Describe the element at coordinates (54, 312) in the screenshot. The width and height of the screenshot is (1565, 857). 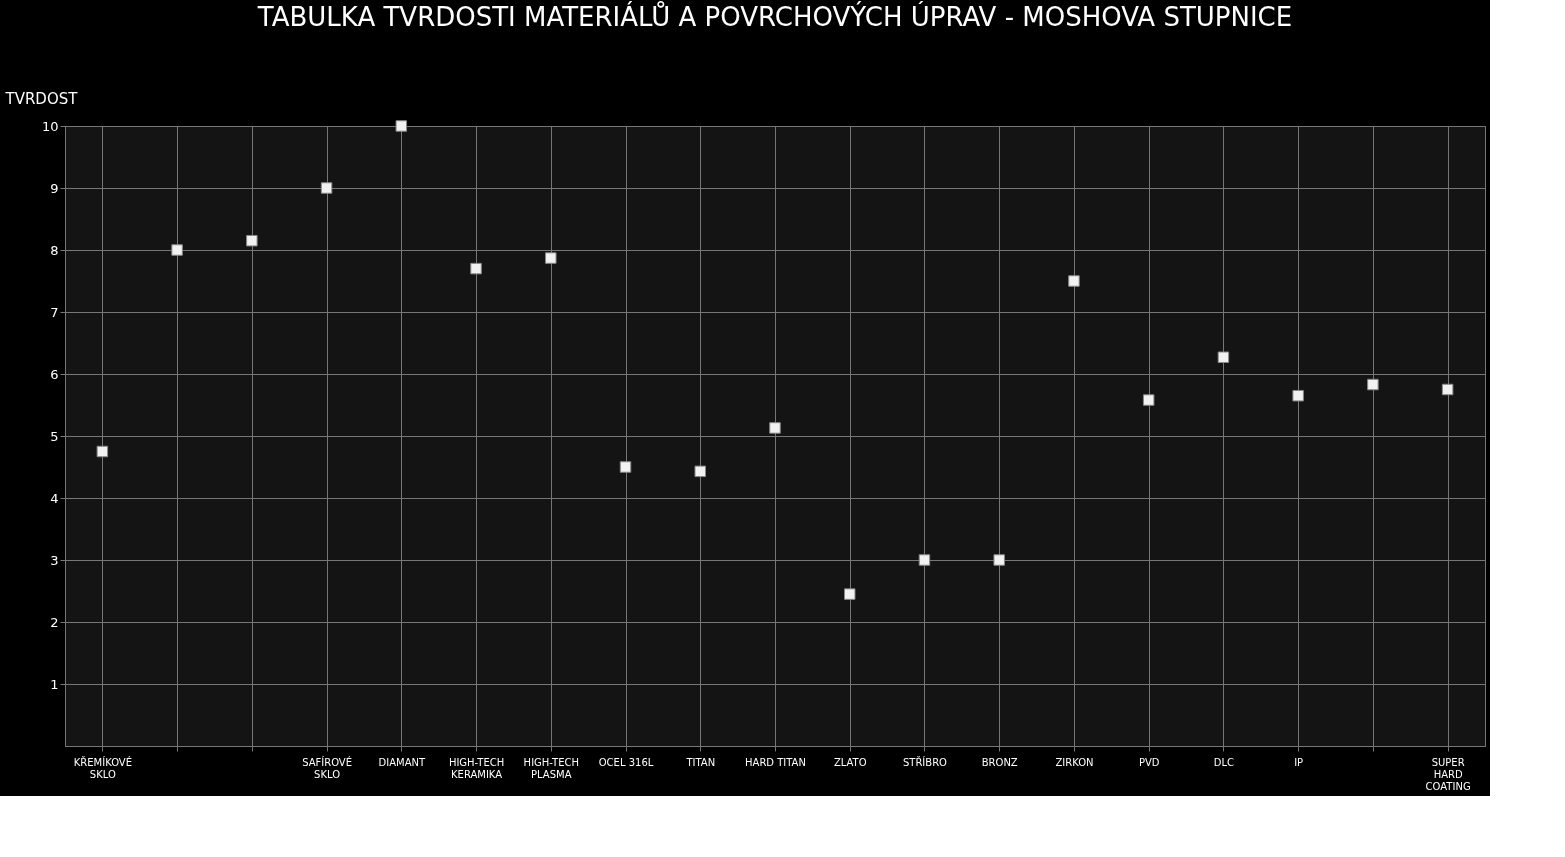
I see `y-tick-label: 7` at that location.